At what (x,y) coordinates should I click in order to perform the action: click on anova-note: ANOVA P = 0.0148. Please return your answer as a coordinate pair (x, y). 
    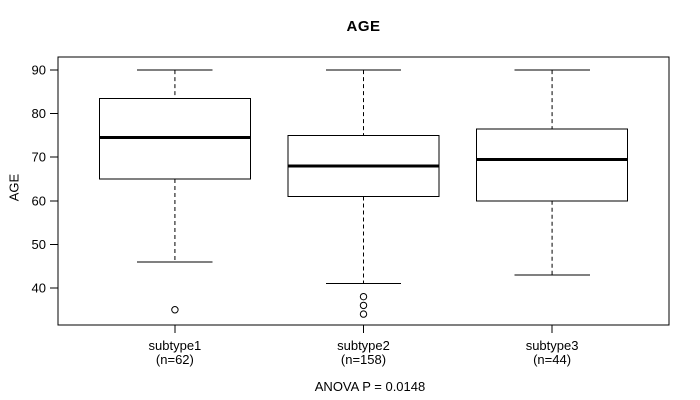
    Looking at the image, I should click on (370, 386).